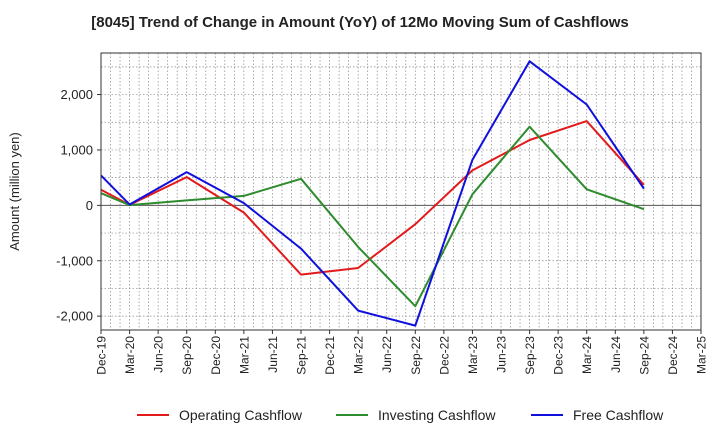  What do you see at coordinates (359, 355) in the screenshot?
I see `x-tick-label: Mar-22` at bounding box center [359, 355].